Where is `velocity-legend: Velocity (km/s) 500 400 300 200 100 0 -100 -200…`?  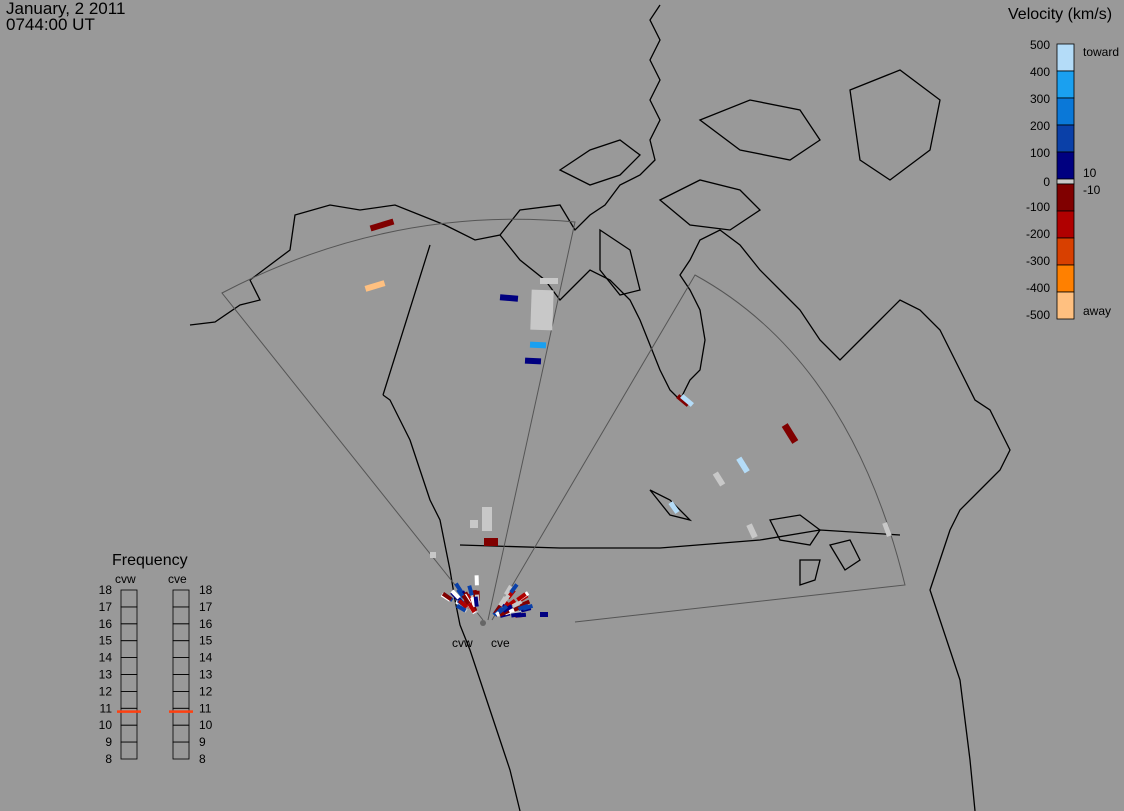
velocity-legend: Velocity (km/s) 500 400 300 200 100 0 -100 -200… is located at coordinates (1063, 164).